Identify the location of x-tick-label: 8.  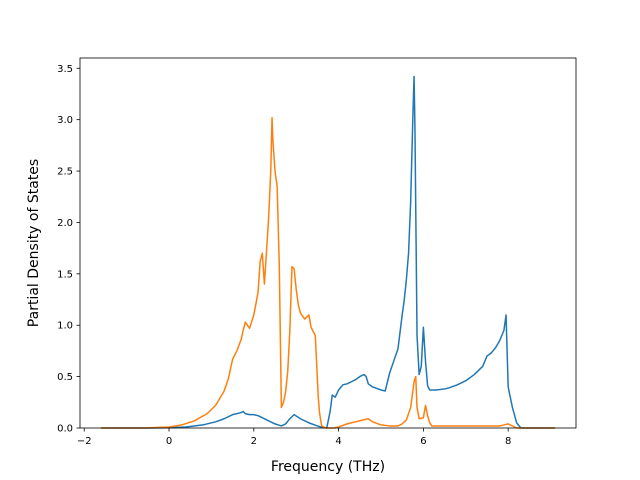
(508, 441).